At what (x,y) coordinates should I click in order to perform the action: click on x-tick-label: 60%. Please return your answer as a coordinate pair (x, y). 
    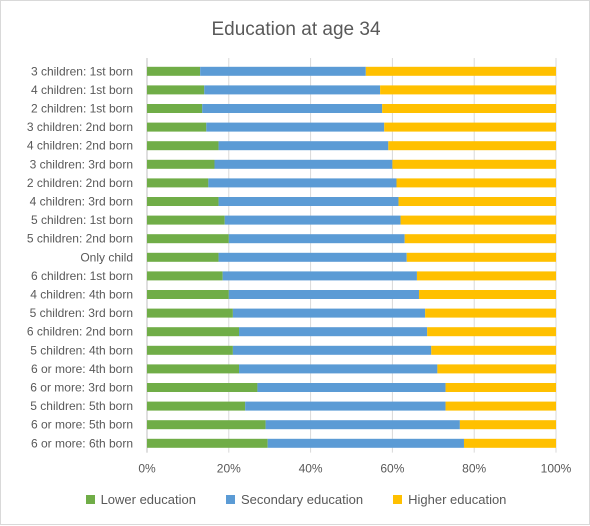
    Looking at the image, I should click on (392, 469).